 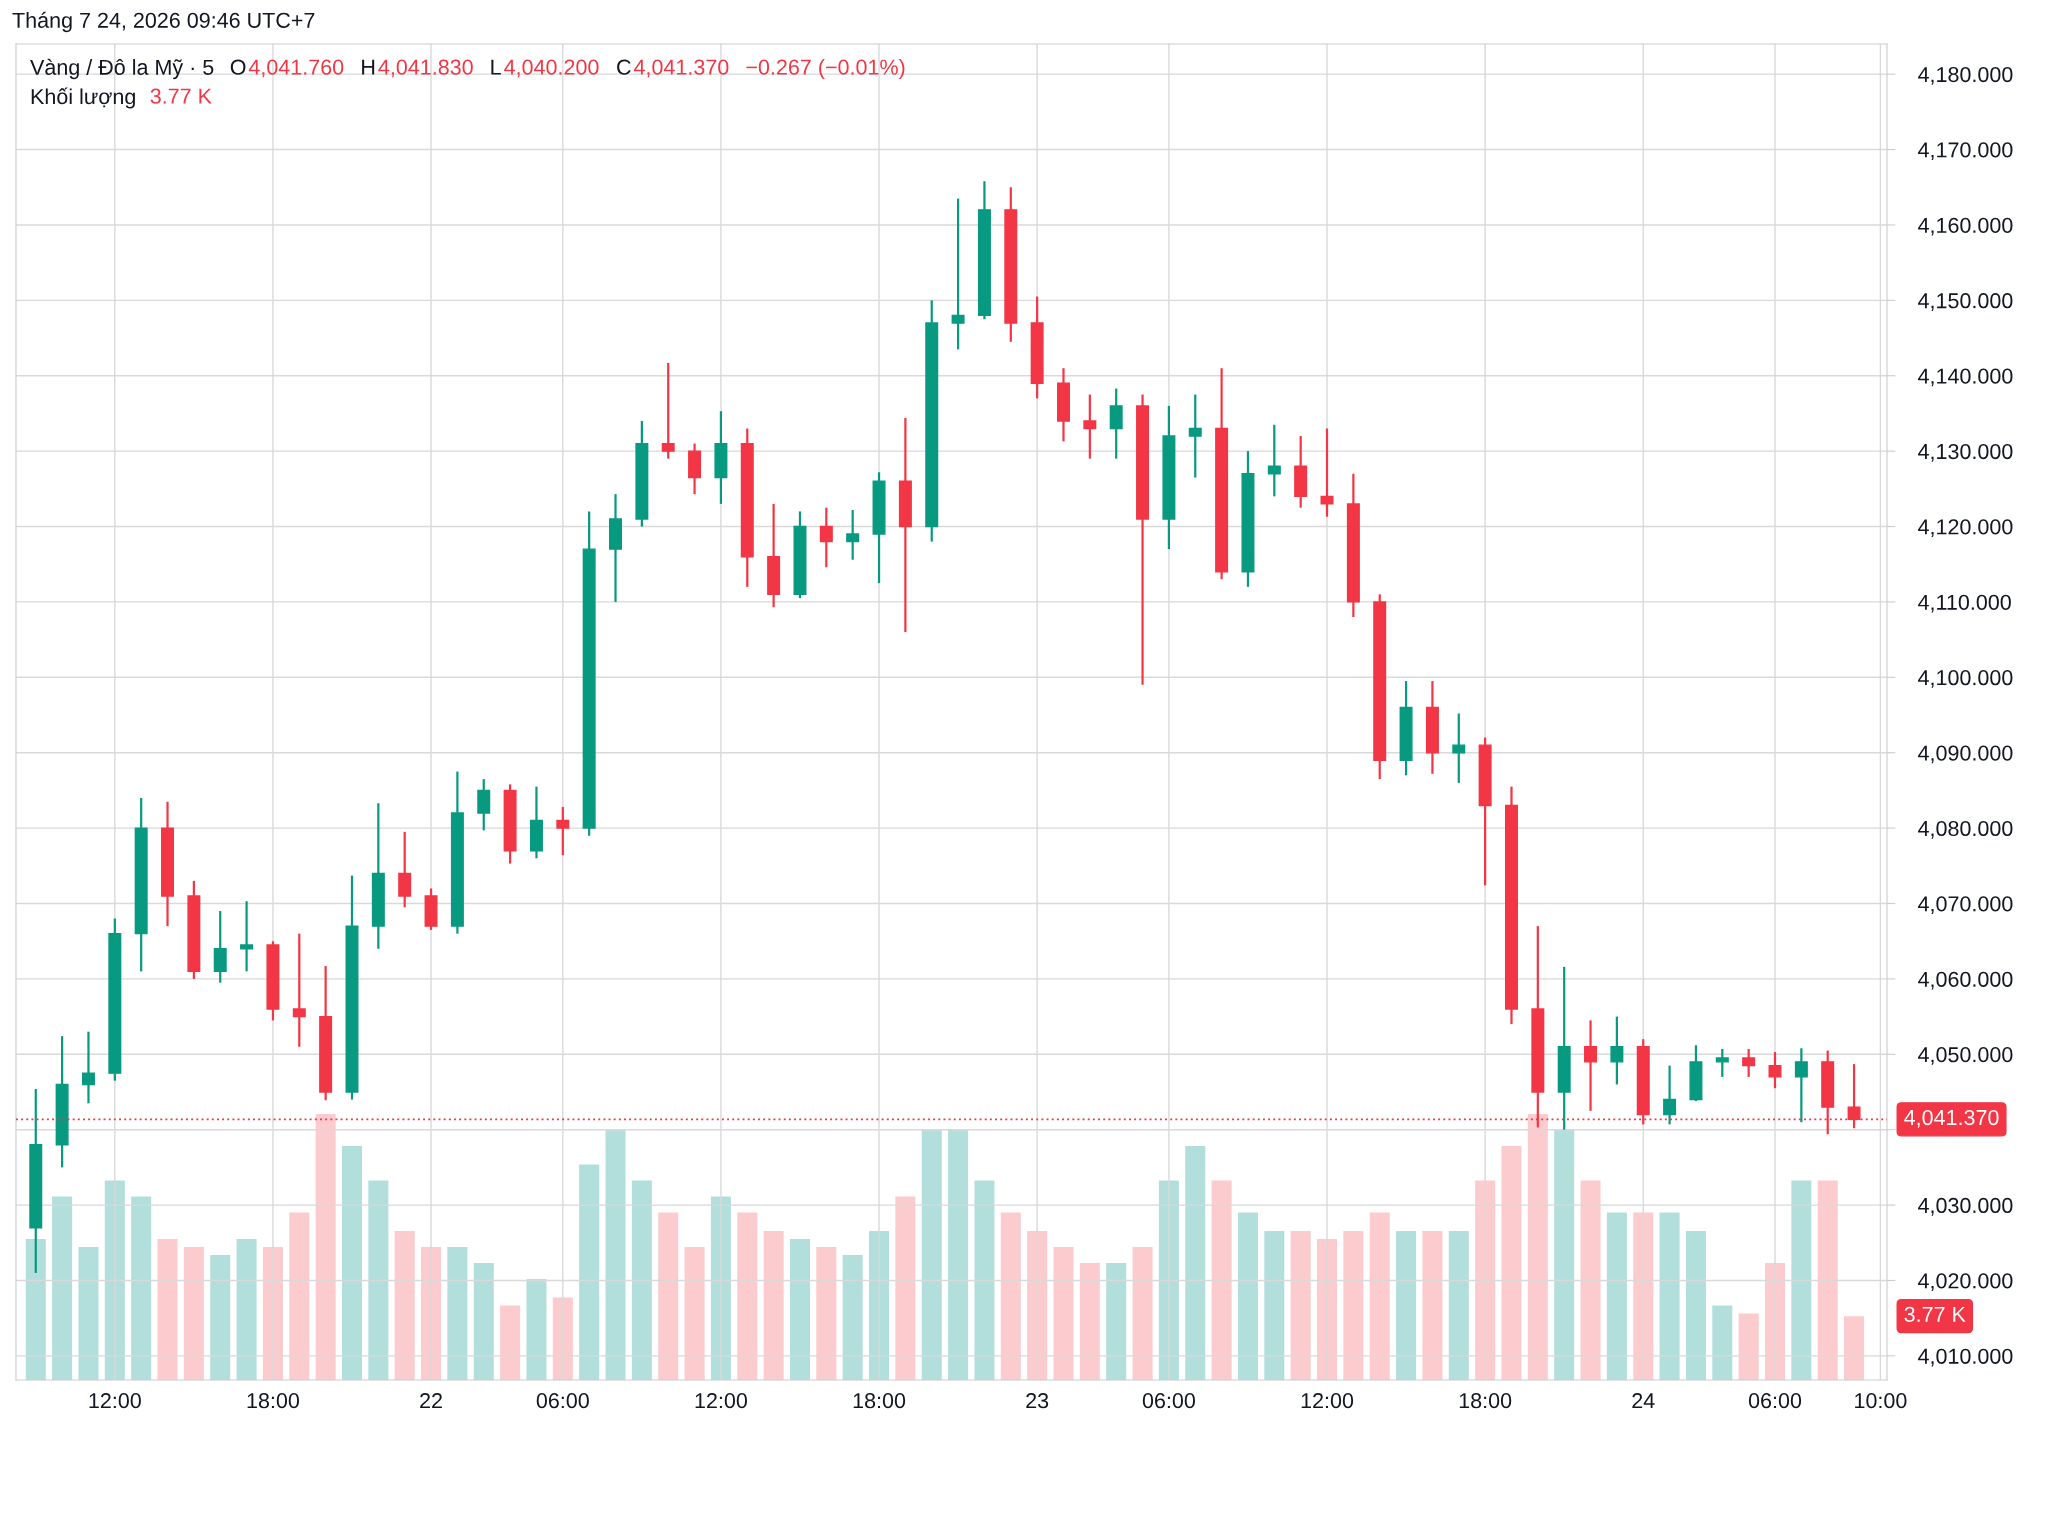 What do you see at coordinates (1965, 1056) in the screenshot?
I see `y-tick-label: 4,050.000` at bounding box center [1965, 1056].